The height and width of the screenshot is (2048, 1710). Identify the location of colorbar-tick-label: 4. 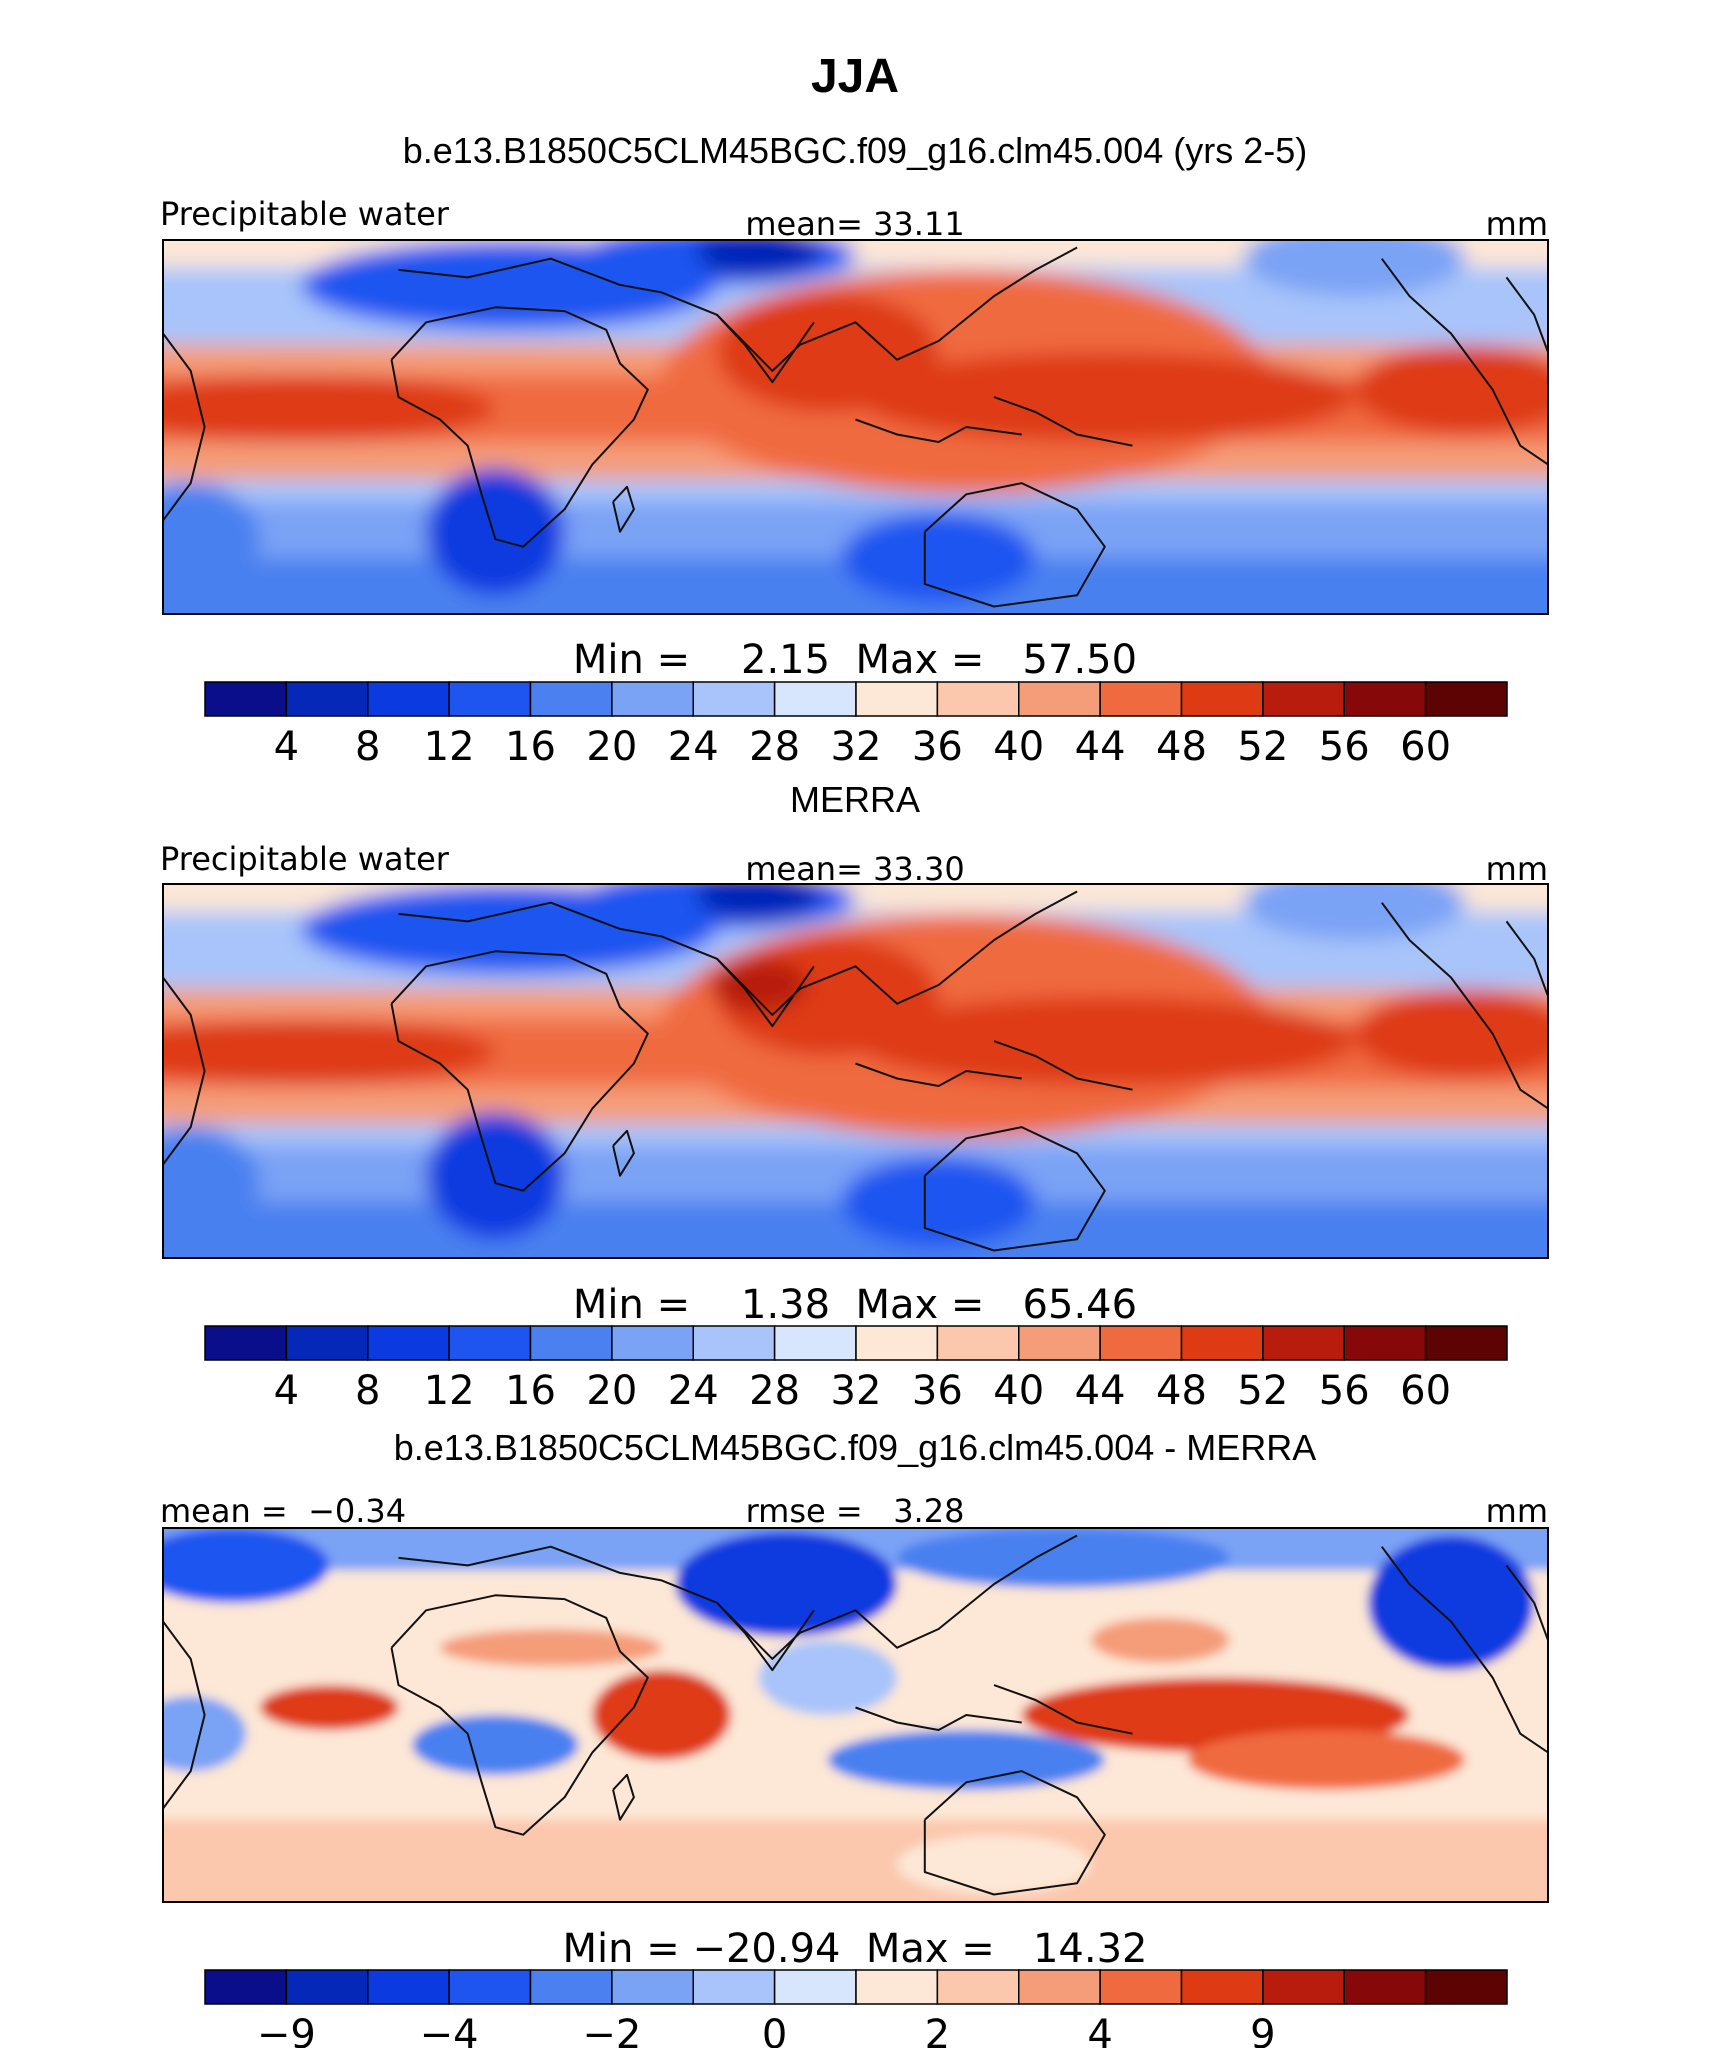
(286, 747).